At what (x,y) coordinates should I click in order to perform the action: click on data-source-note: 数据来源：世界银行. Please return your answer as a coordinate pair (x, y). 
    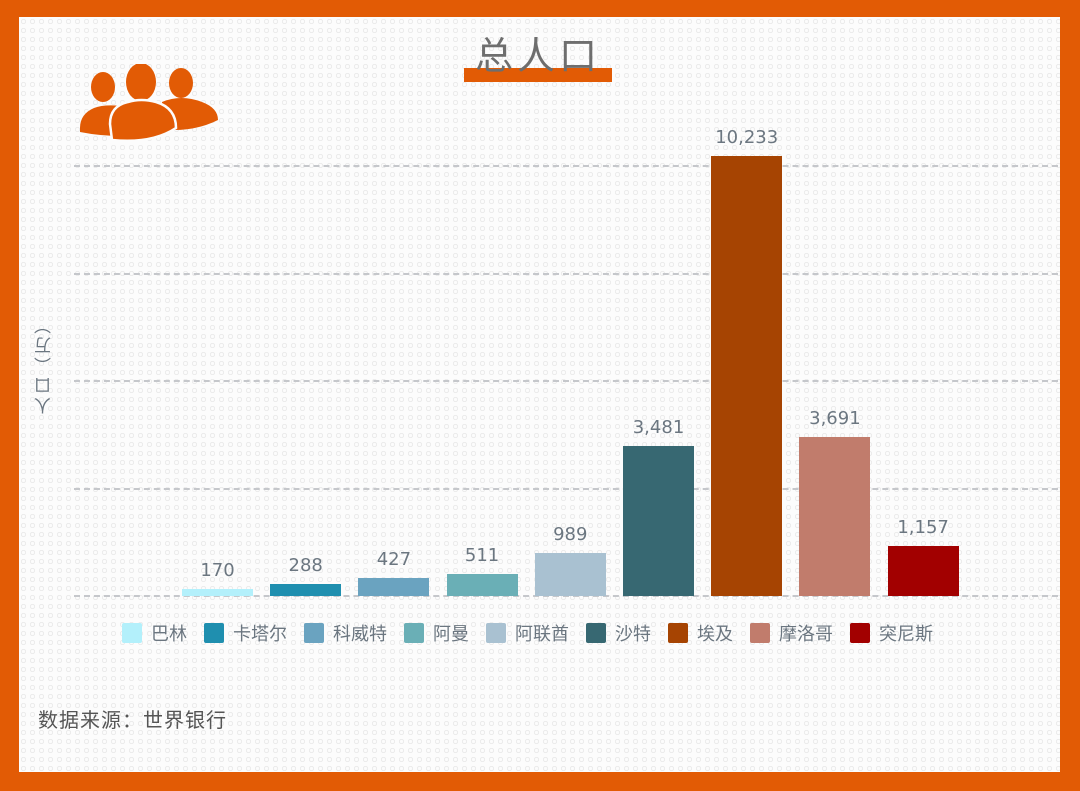
    Looking at the image, I should click on (132, 720).